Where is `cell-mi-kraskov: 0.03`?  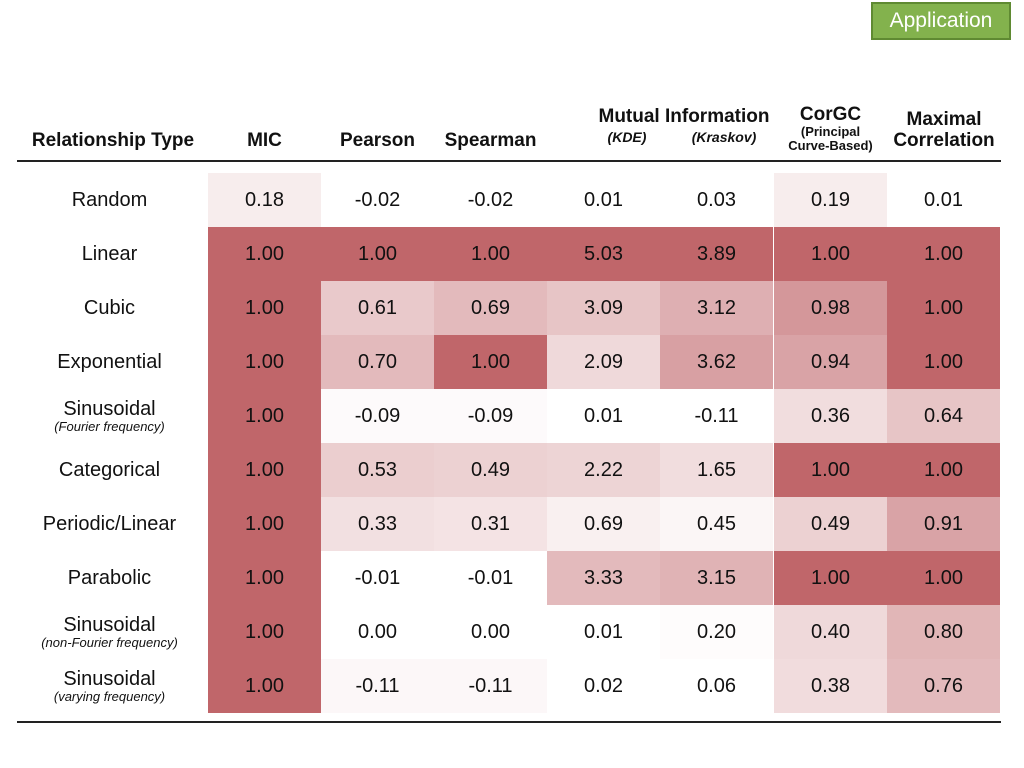
cell-mi-kraskov: 0.03 is located at coordinates (716, 200).